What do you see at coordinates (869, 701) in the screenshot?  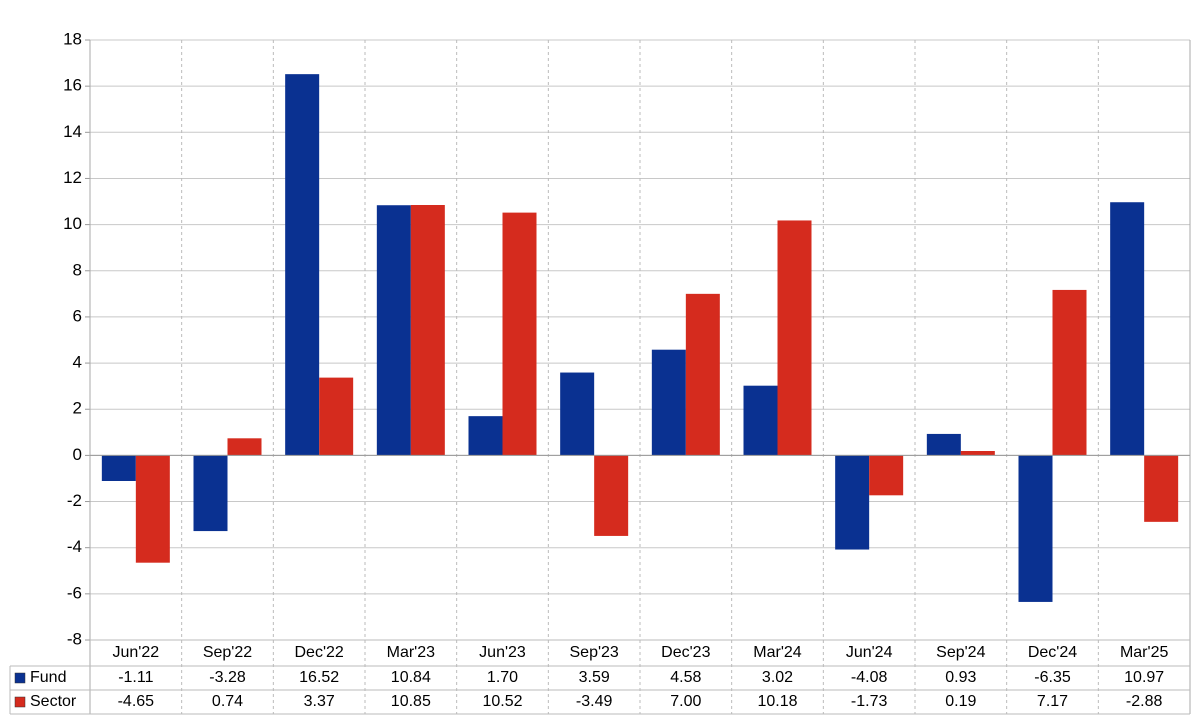 I see `table-value: -1.73` at bounding box center [869, 701].